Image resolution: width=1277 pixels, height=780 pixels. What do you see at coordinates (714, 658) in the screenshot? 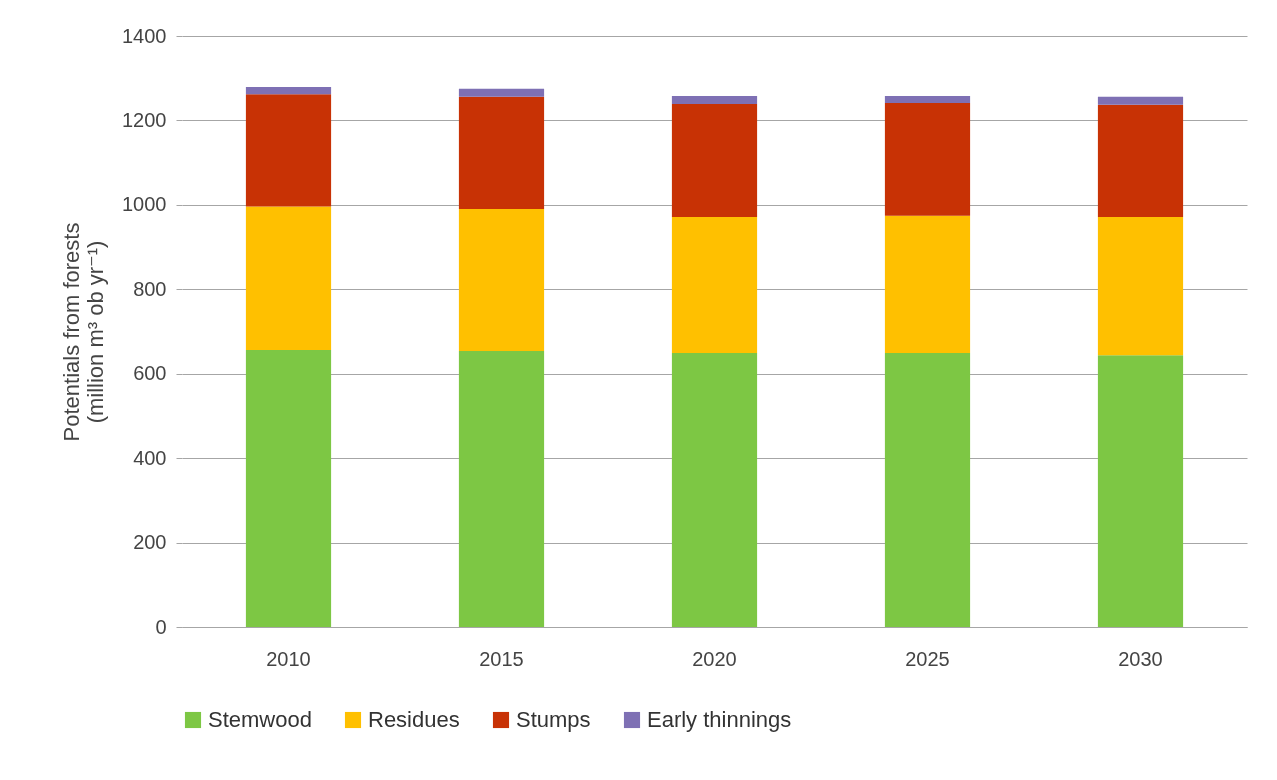
I see `x-tick-label: 2020` at bounding box center [714, 658].